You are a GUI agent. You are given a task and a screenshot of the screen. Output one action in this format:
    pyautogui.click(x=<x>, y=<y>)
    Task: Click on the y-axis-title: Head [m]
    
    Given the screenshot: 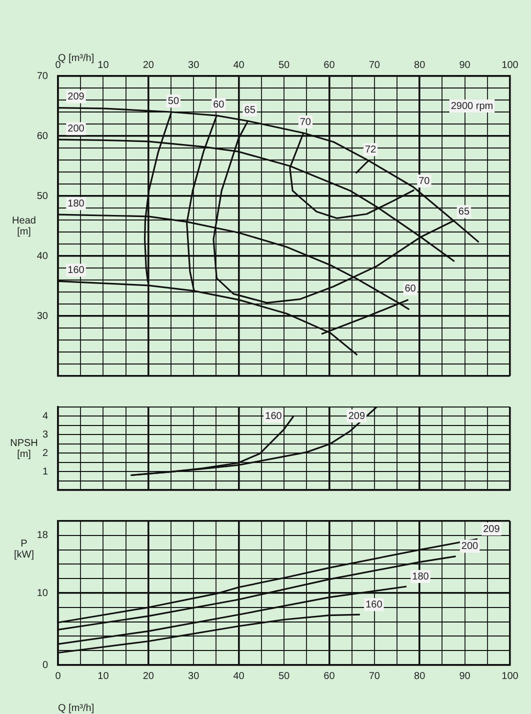 What is the action you would take?
    pyautogui.click(x=24, y=226)
    